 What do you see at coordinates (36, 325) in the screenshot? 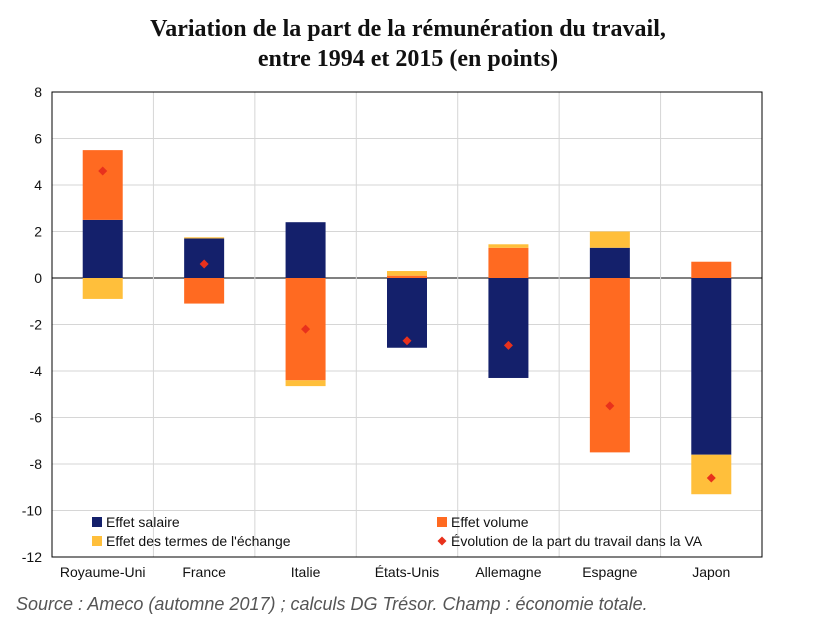
I see `y-tick-label: -2` at bounding box center [36, 325].